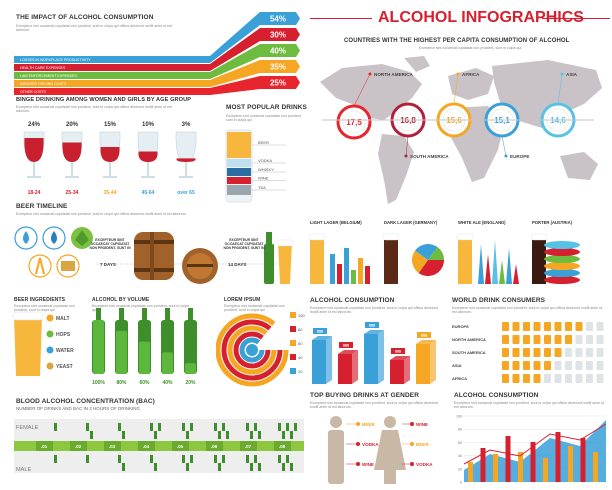 The height and width of the screenshot is (490, 612). What do you see at coordinates (278, 67) in the screenshot?
I see `impact-pct-3: 35%` at bounding box center [278, 67].